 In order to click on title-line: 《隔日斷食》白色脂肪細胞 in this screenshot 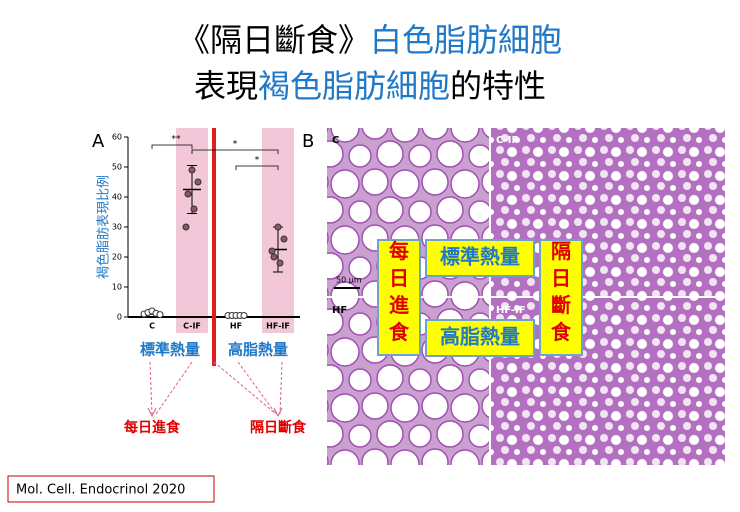, I will do `click(370, 40)`.